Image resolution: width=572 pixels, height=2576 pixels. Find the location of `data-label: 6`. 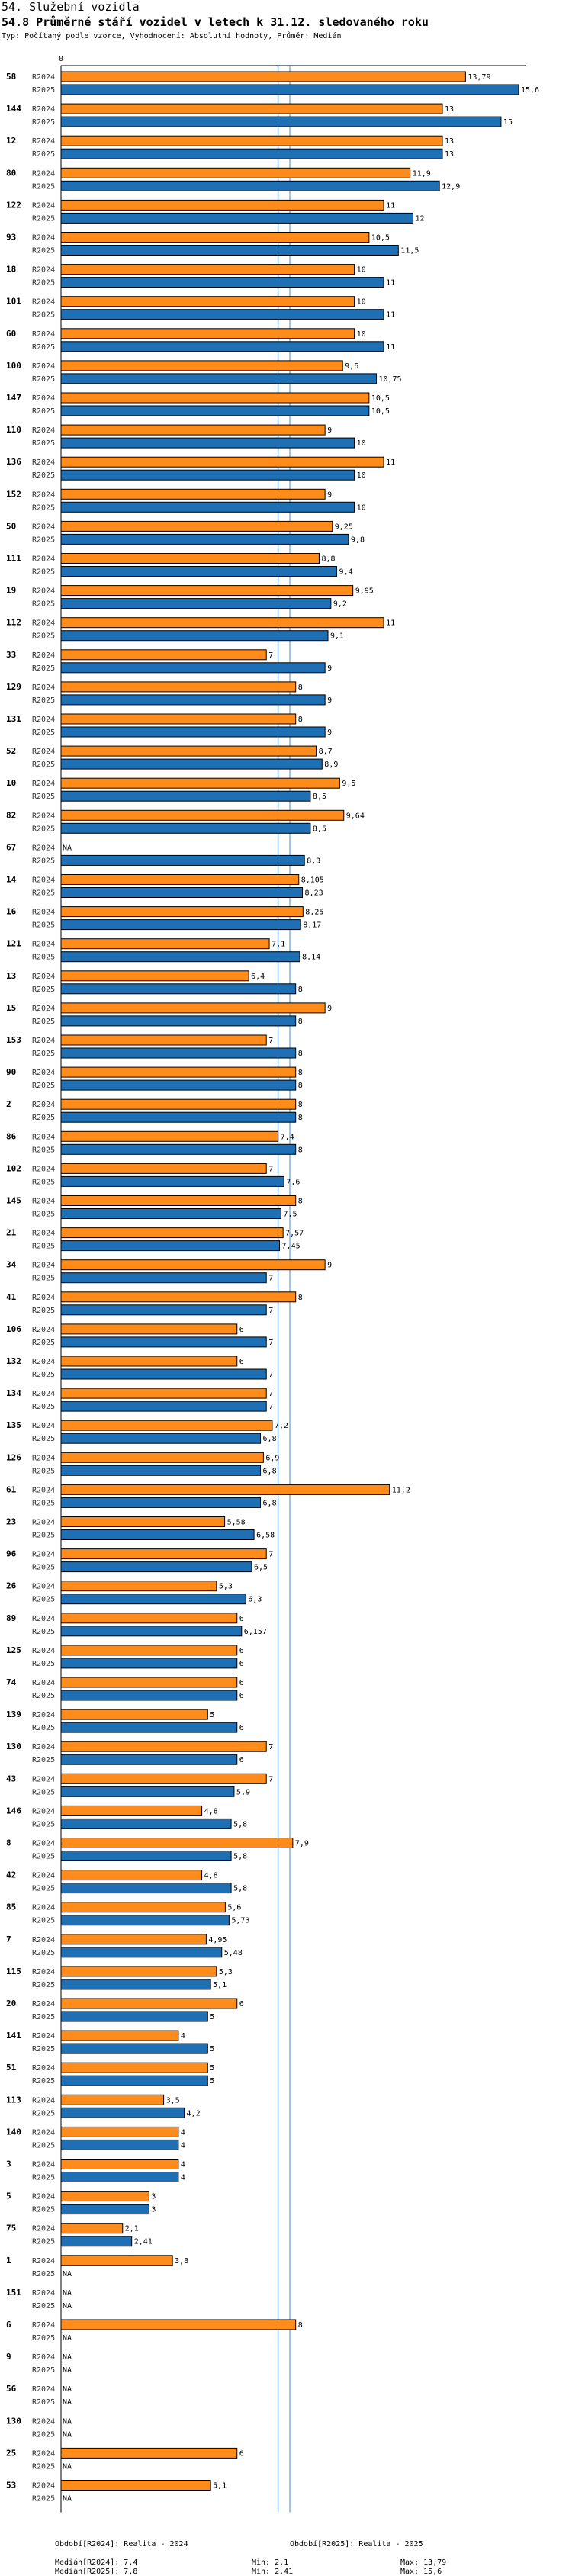

data-label: 6 is located at coordinates (242, 1664).